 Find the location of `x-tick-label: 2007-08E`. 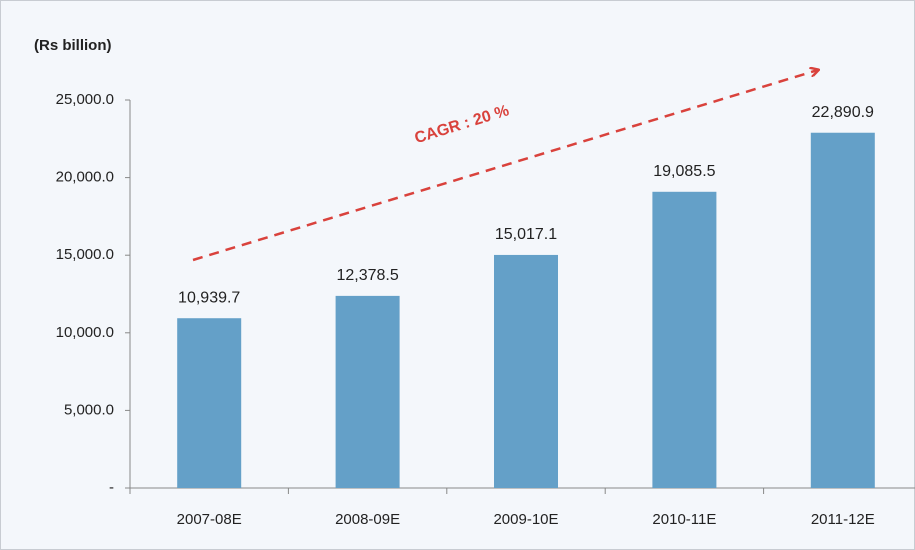

x-tick-label: 2007-08E is located at coordinates (209, 519).